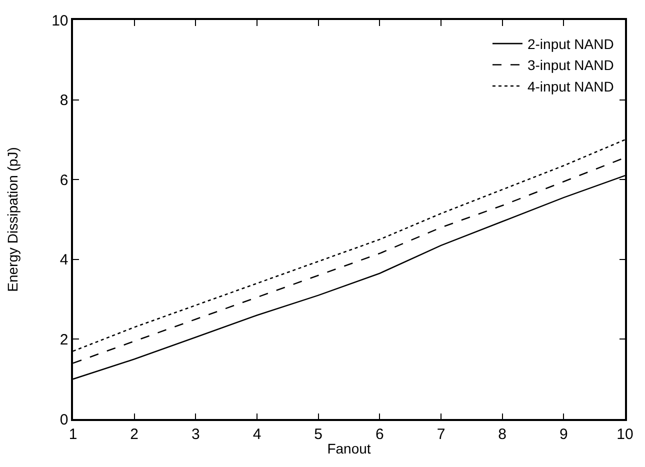 The height and width of the screenshot is (467, 645). What do you see at coordinates (60, 21) in the screenshot?
I see `y-tick-label: 10` at bounding box center [60, 21].